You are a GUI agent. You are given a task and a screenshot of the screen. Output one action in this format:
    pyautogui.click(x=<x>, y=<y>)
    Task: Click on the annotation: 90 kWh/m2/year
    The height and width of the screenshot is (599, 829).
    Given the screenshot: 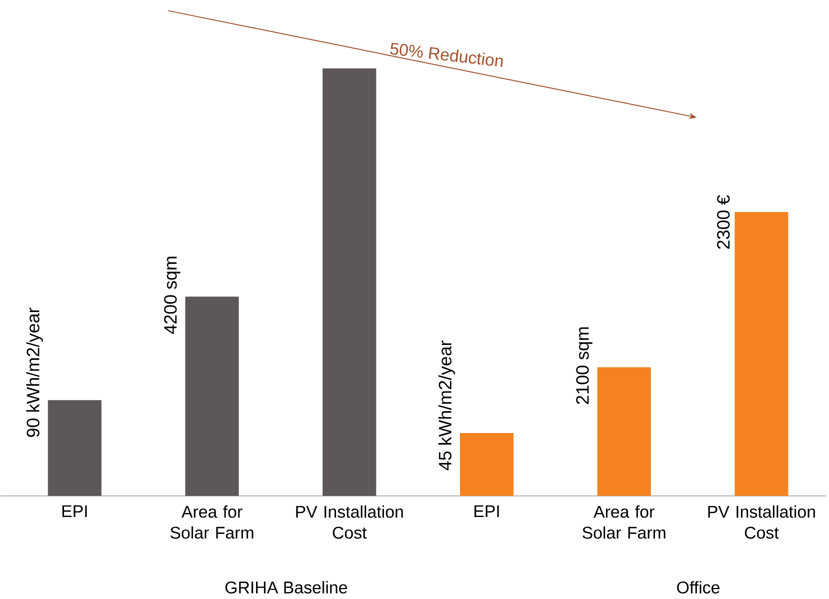 What is the action you would take?
    pyautogui.click(x=34, y=372)
    